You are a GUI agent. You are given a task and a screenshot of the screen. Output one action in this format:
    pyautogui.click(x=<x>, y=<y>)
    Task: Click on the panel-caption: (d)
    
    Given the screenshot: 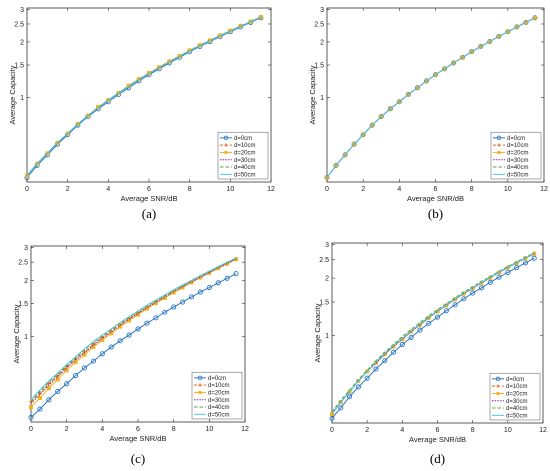 What is the action you would take?
    pyautogui.click(x=437, y=458)
    